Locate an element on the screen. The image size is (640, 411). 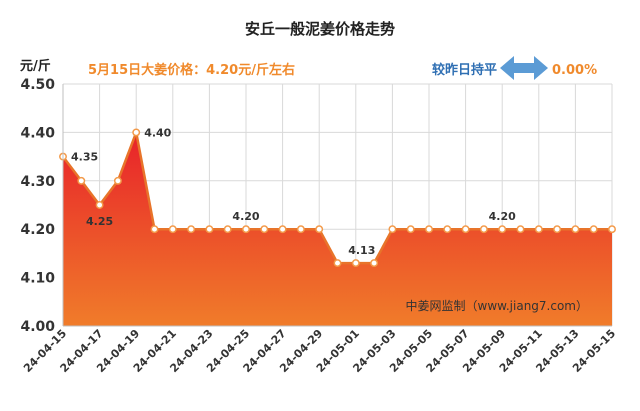
data-label: 4.35 is located at coordinates (84, 157).